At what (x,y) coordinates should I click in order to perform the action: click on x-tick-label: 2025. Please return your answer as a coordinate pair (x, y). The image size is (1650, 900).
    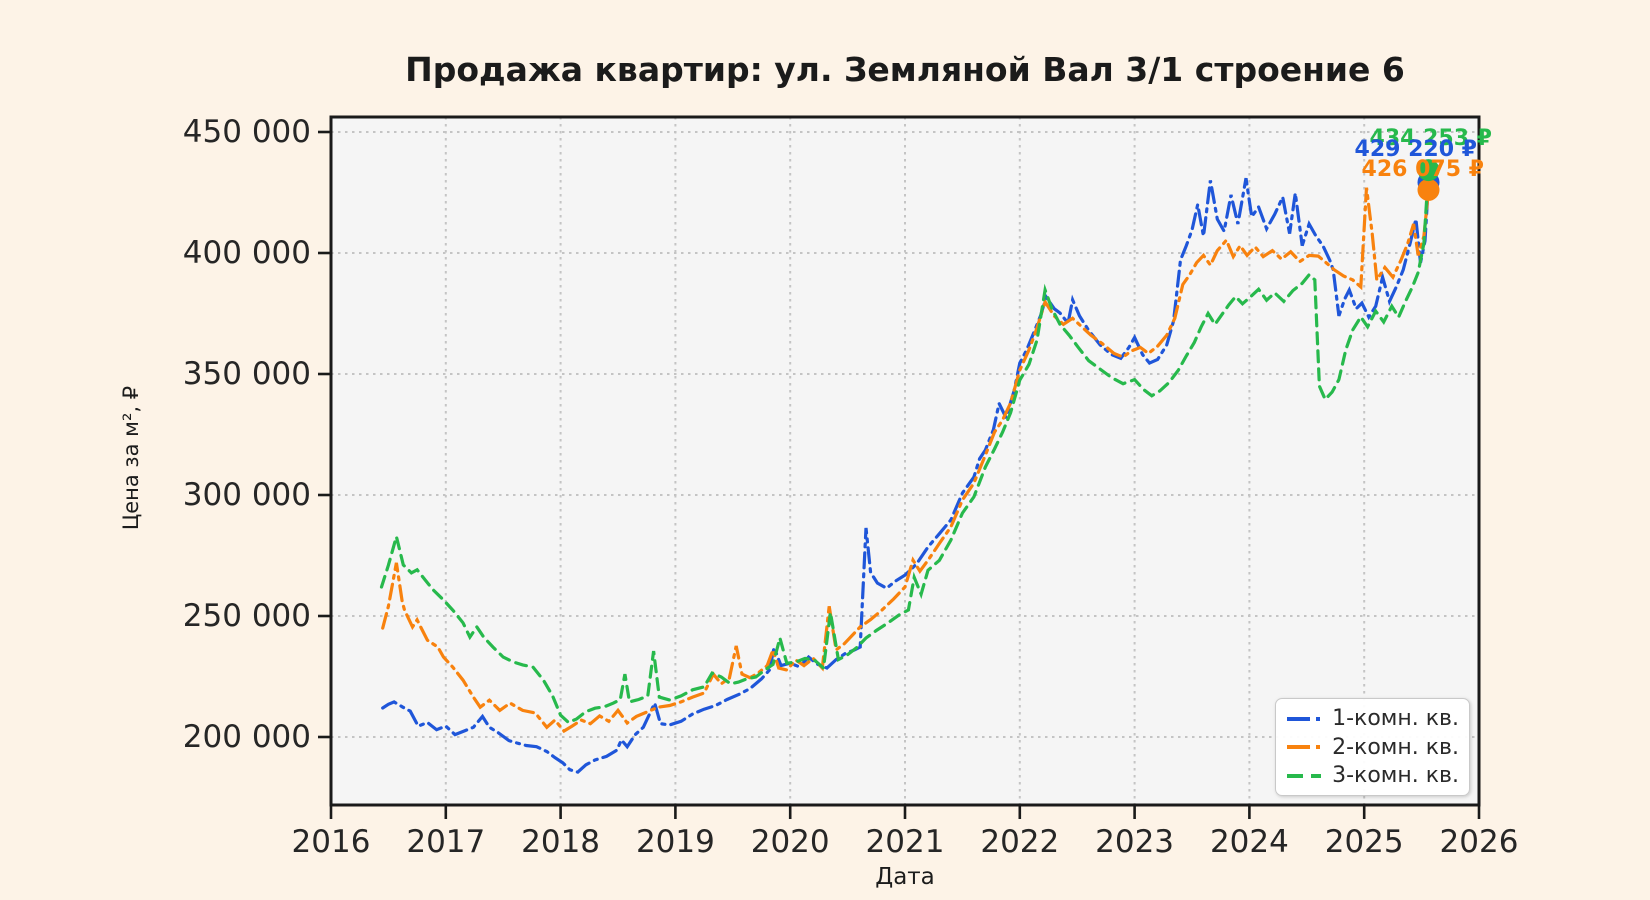
    Looking at the image, I should click on (1364, 842).